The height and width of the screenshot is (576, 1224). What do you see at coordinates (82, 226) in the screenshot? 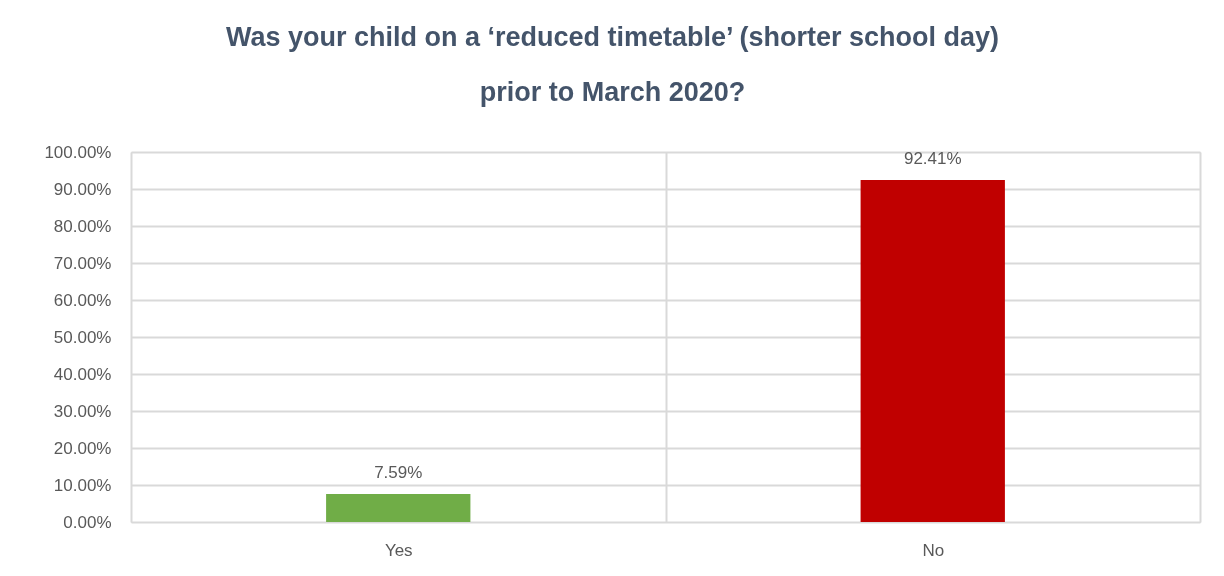
I see `y-tick-label: 80.00%` at bounding box center [82, 226].